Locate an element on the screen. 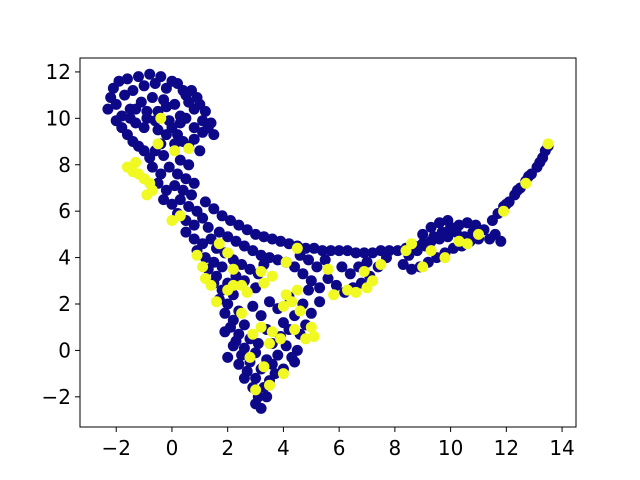 The image size is (640, 480). x-tick-label: 12 is located at coordinates (506, 448).